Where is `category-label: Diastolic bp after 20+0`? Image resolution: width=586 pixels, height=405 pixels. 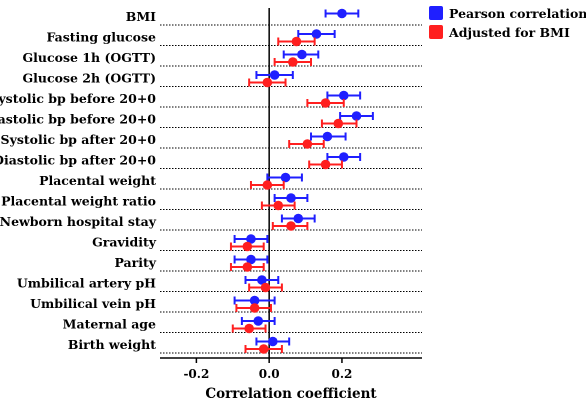
category-label: Diastolic bp after 20+0 is located at coordinates (78, 160).